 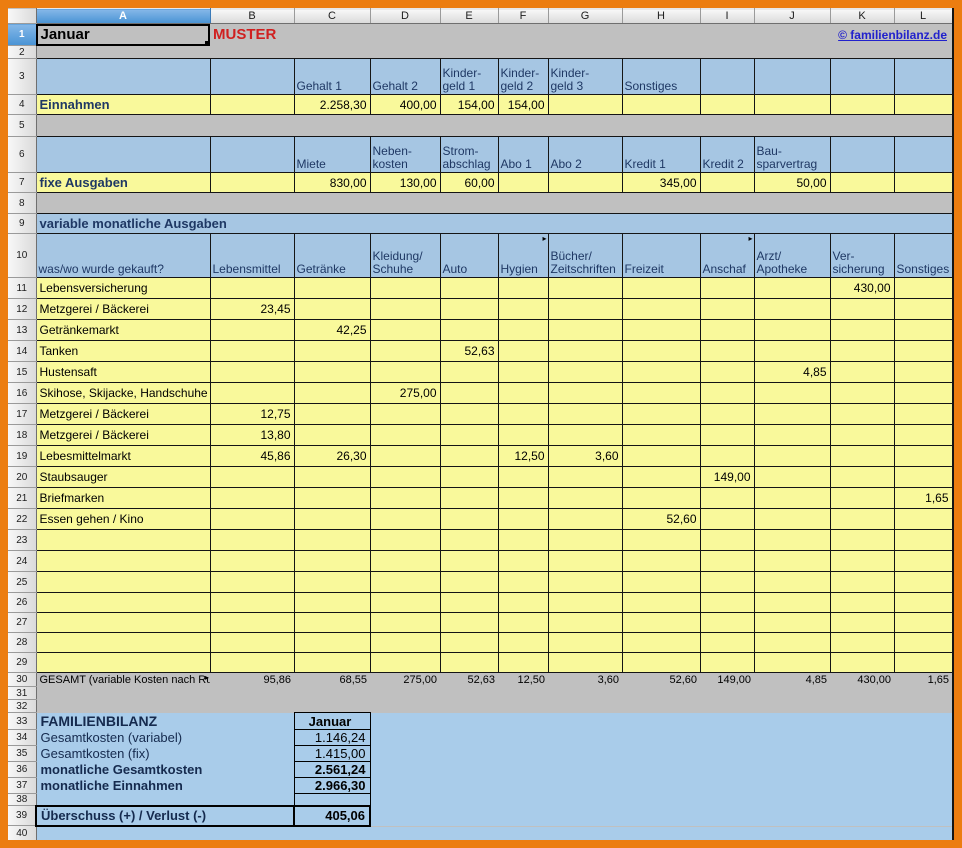 What do you see at coordinates (405, 255) in the screenshot?
I see `cell-D10: Kleidung/ Schuhe` at bounding box center [405, 255].